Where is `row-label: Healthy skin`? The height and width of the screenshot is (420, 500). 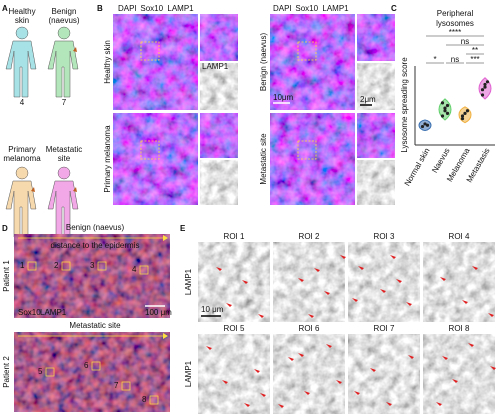 row-label: Healthy skin is located at coordinates (107, 62).